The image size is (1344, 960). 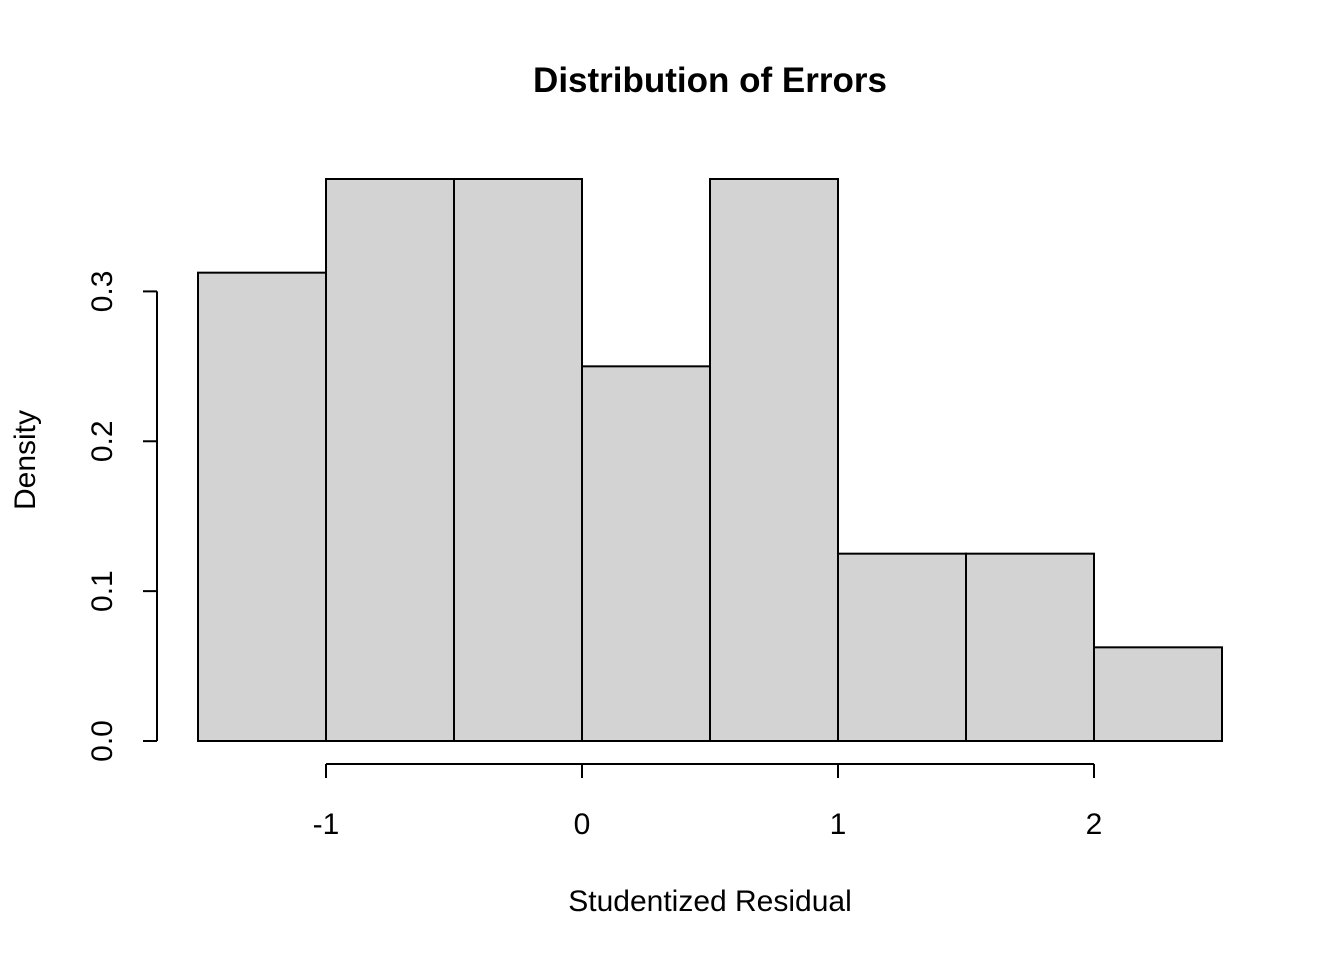 I want to click on y-tick-label-0: 0.0, so click(x=102, y=741).